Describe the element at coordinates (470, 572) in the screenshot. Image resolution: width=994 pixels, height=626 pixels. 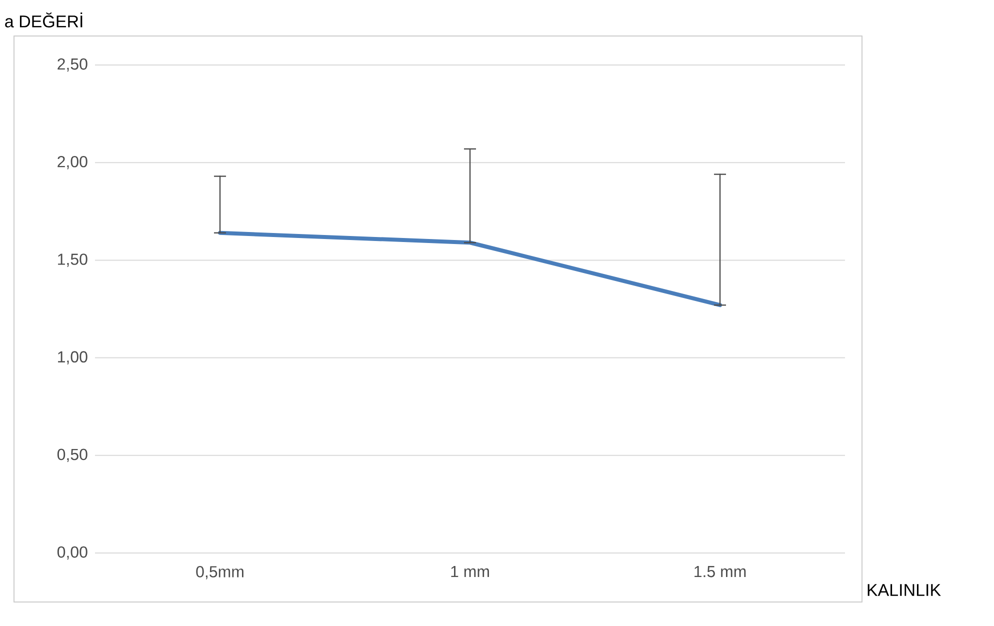
I see `x-tick-label: 1 mm` at that location.